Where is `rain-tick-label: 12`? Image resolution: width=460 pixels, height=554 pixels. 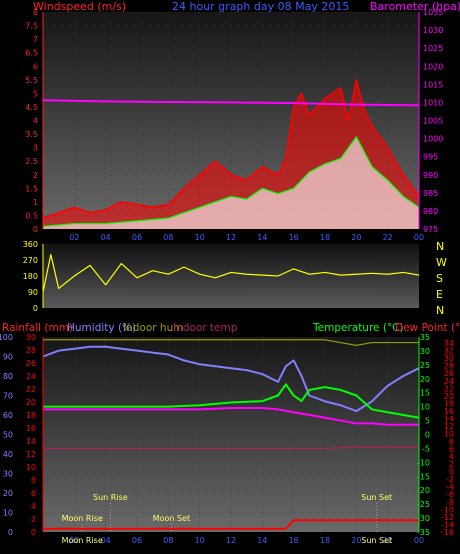
rain-tick-label: 12 is located at coordinates (31, 454).